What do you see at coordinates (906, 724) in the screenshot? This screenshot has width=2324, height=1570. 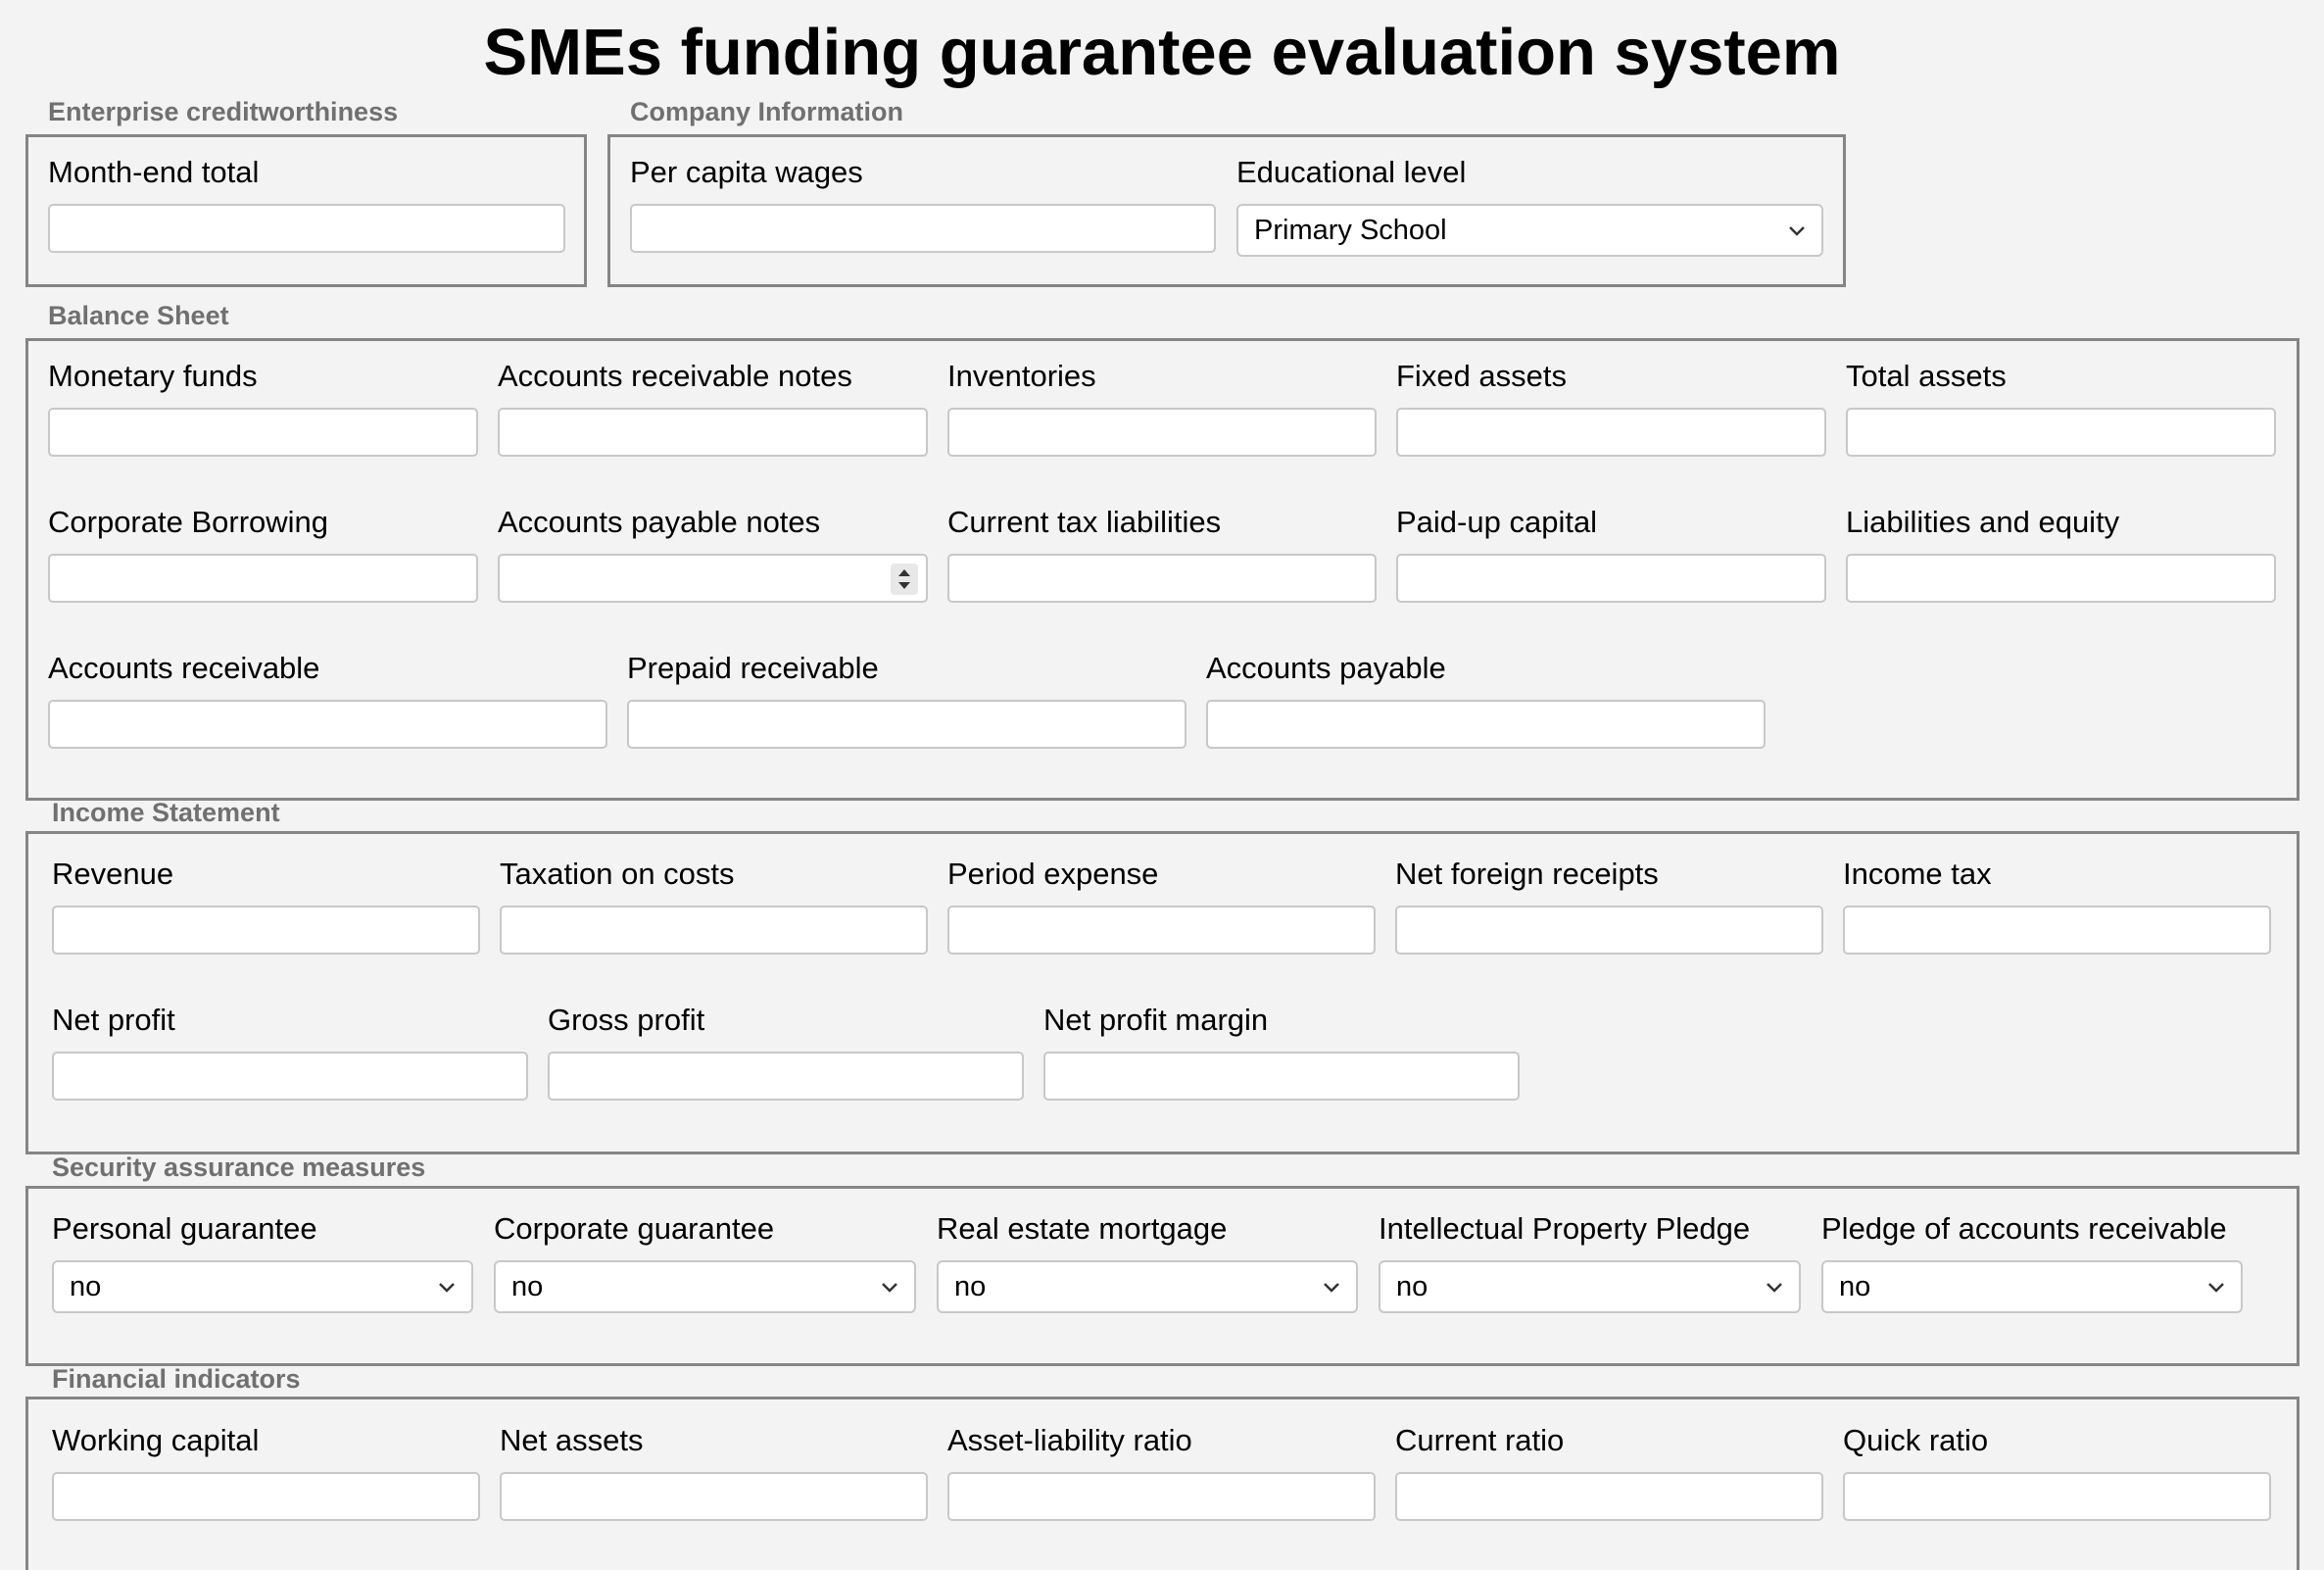 I see `prepaid-receivable-input` at bounding box center [906, 724].